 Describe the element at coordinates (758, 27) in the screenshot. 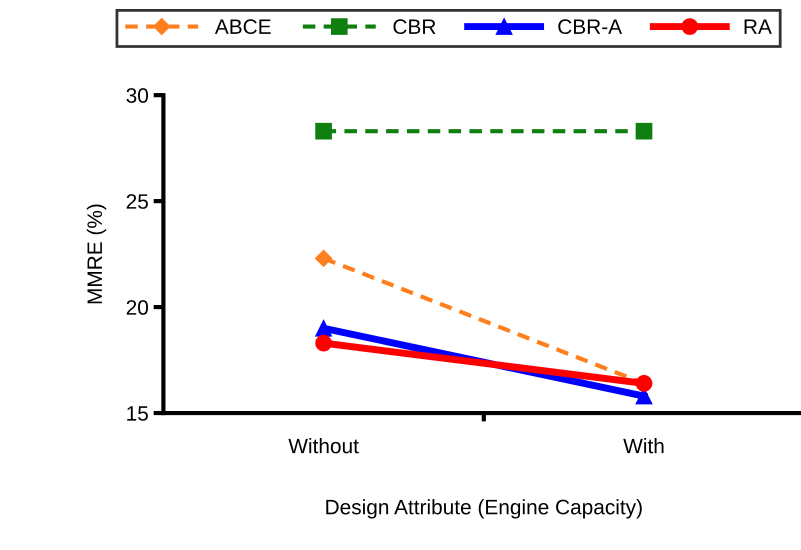

I see `legend-label: RA` at that location.